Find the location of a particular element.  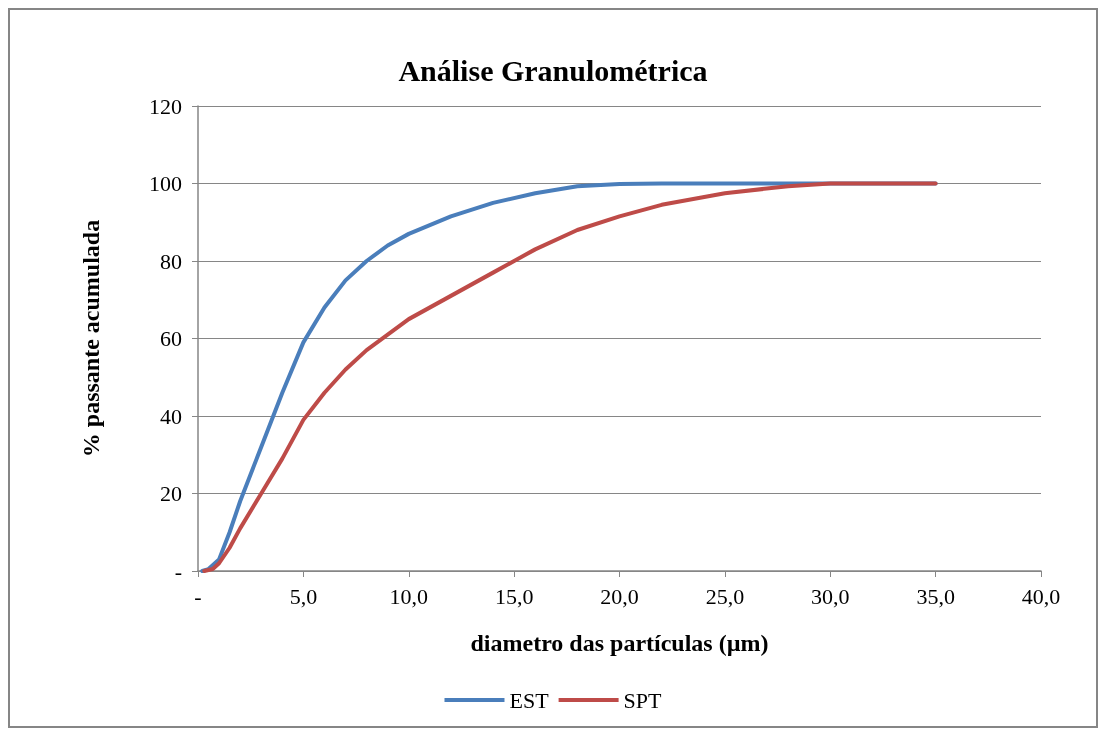

y-tick-label: 120 is located at coordinates (165, 106).